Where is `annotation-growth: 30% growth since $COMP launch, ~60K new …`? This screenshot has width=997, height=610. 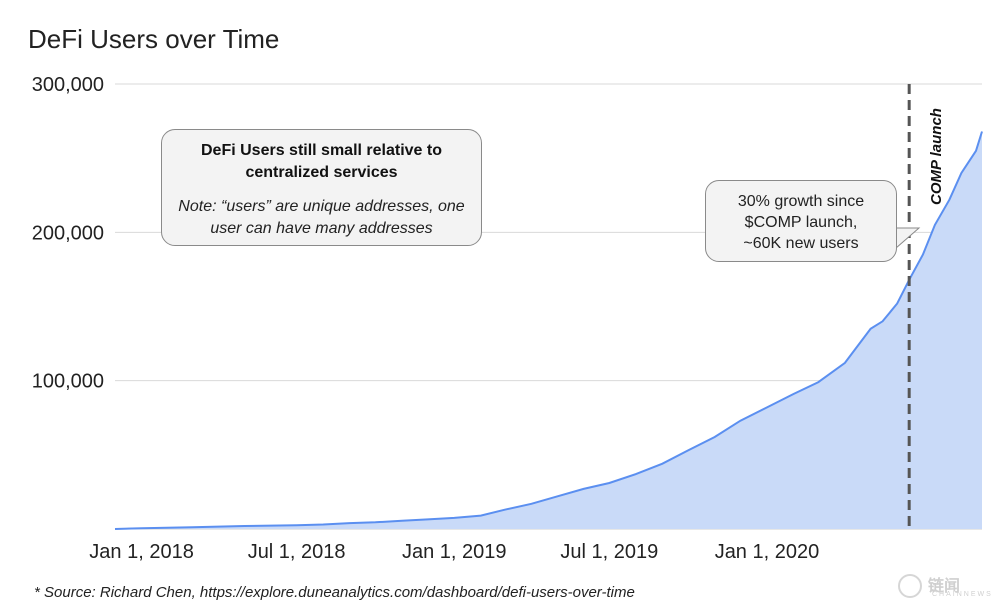 annotation-growth: 30% growth since $COMP launch, ~60K new … is located at coordinates (801, 221).